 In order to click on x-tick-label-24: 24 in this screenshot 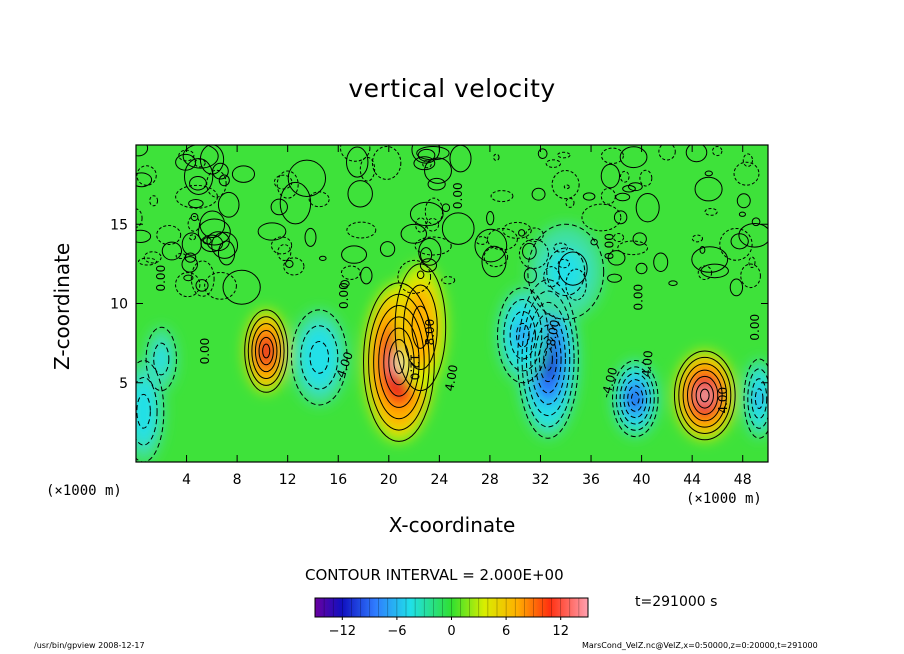, I will do `click(439, 480)`.